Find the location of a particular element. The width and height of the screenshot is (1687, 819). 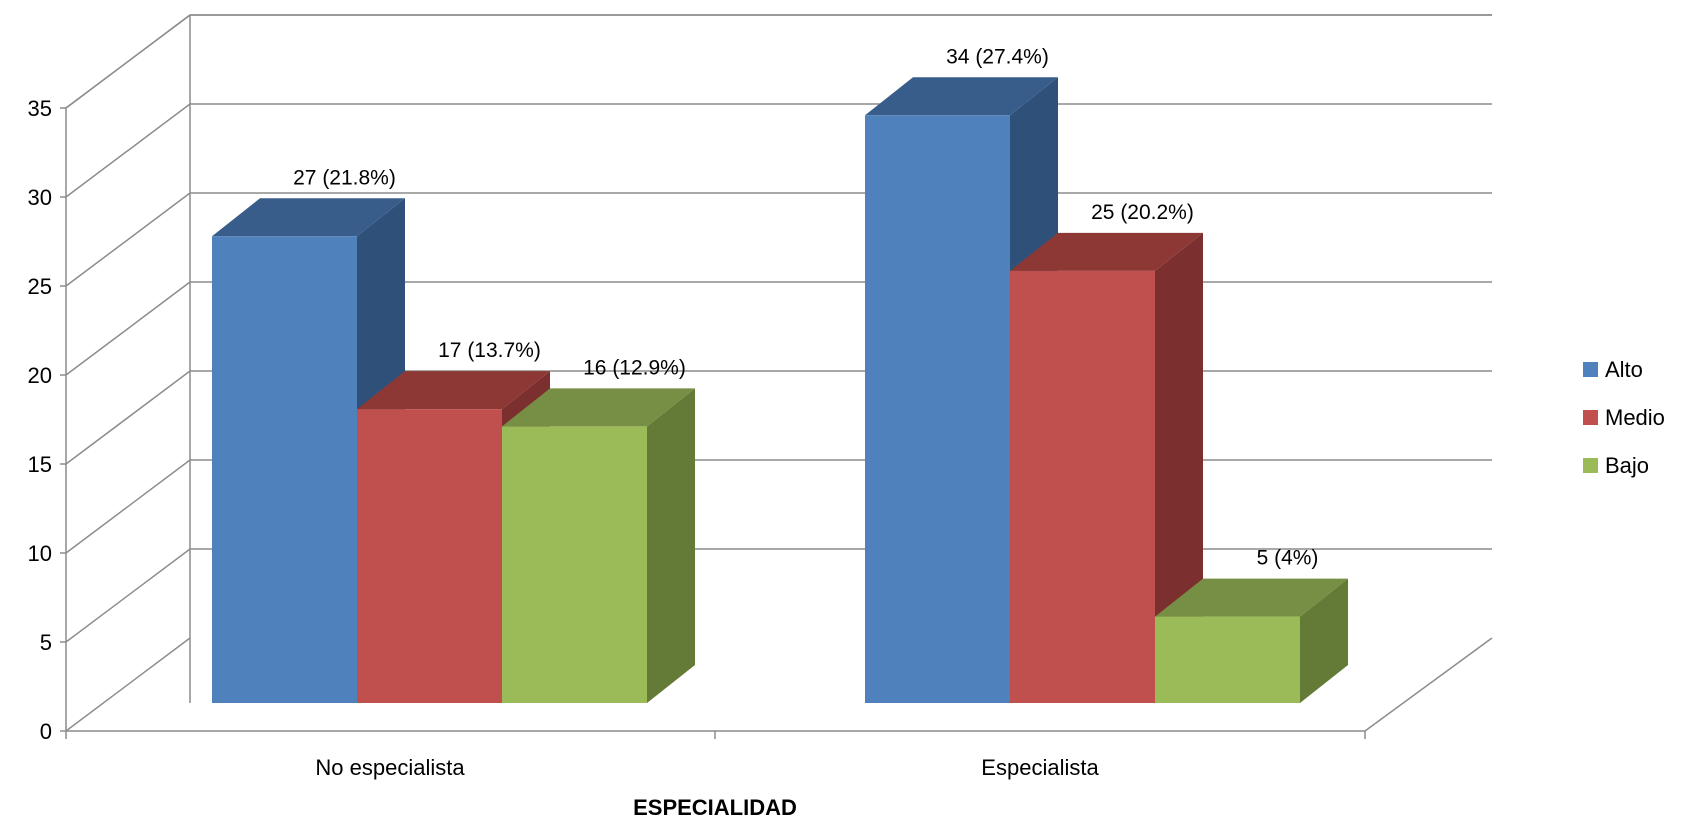

y-tick-label: 25 is located at coordinates (40, 286).